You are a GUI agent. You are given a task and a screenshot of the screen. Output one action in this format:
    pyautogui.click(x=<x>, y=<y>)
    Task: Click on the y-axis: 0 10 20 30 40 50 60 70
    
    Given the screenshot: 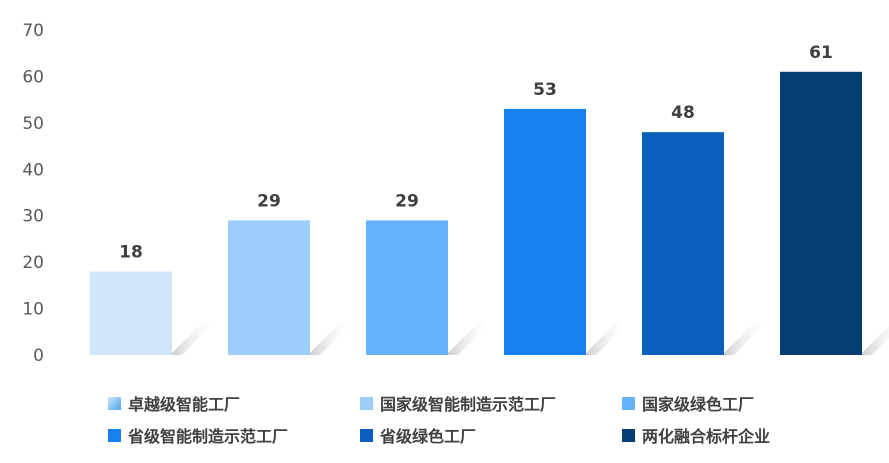 What is the action you would take?
    pyautogui.click(x=33, y=193)
    